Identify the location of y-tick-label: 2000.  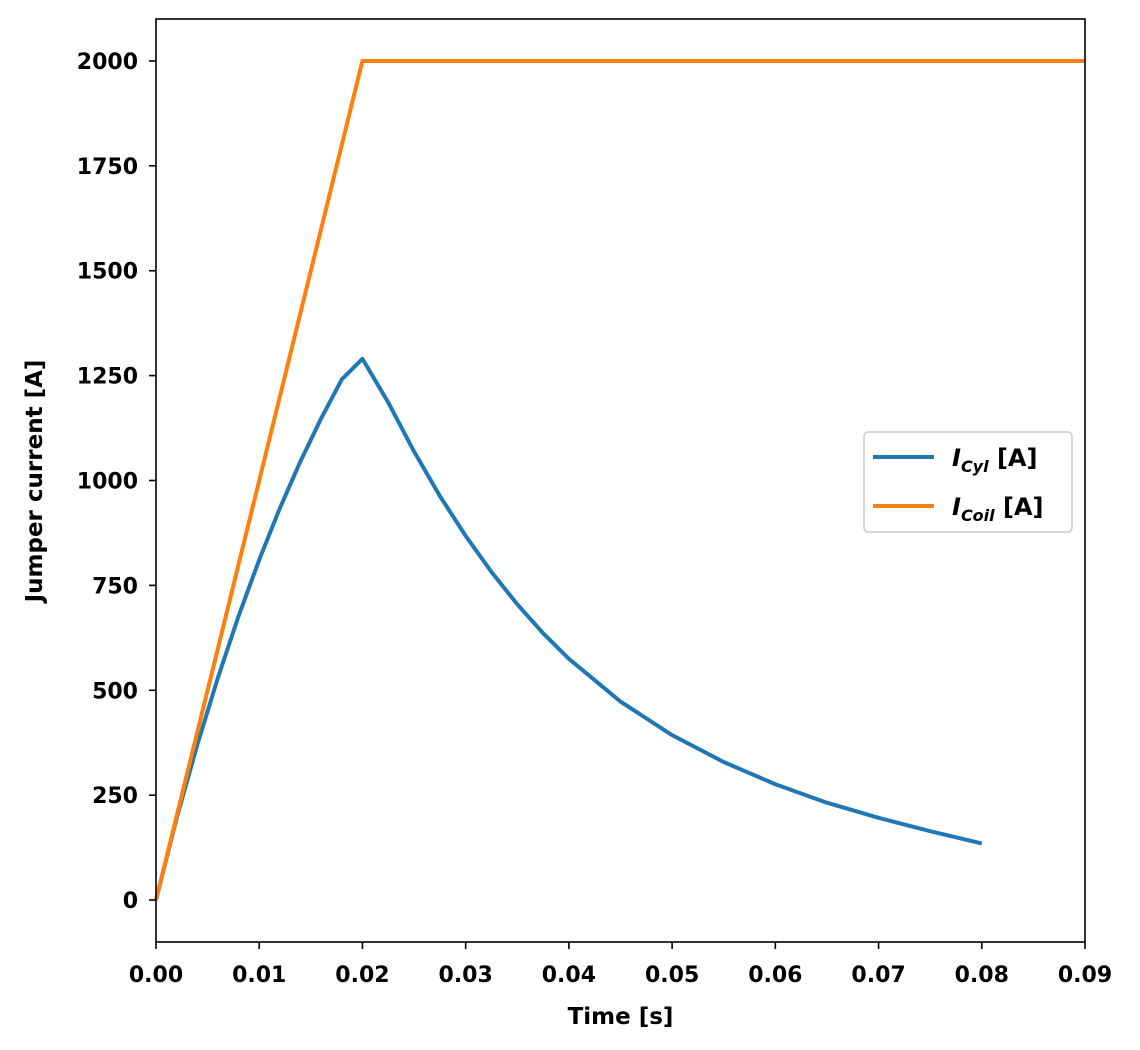
(107, 62).